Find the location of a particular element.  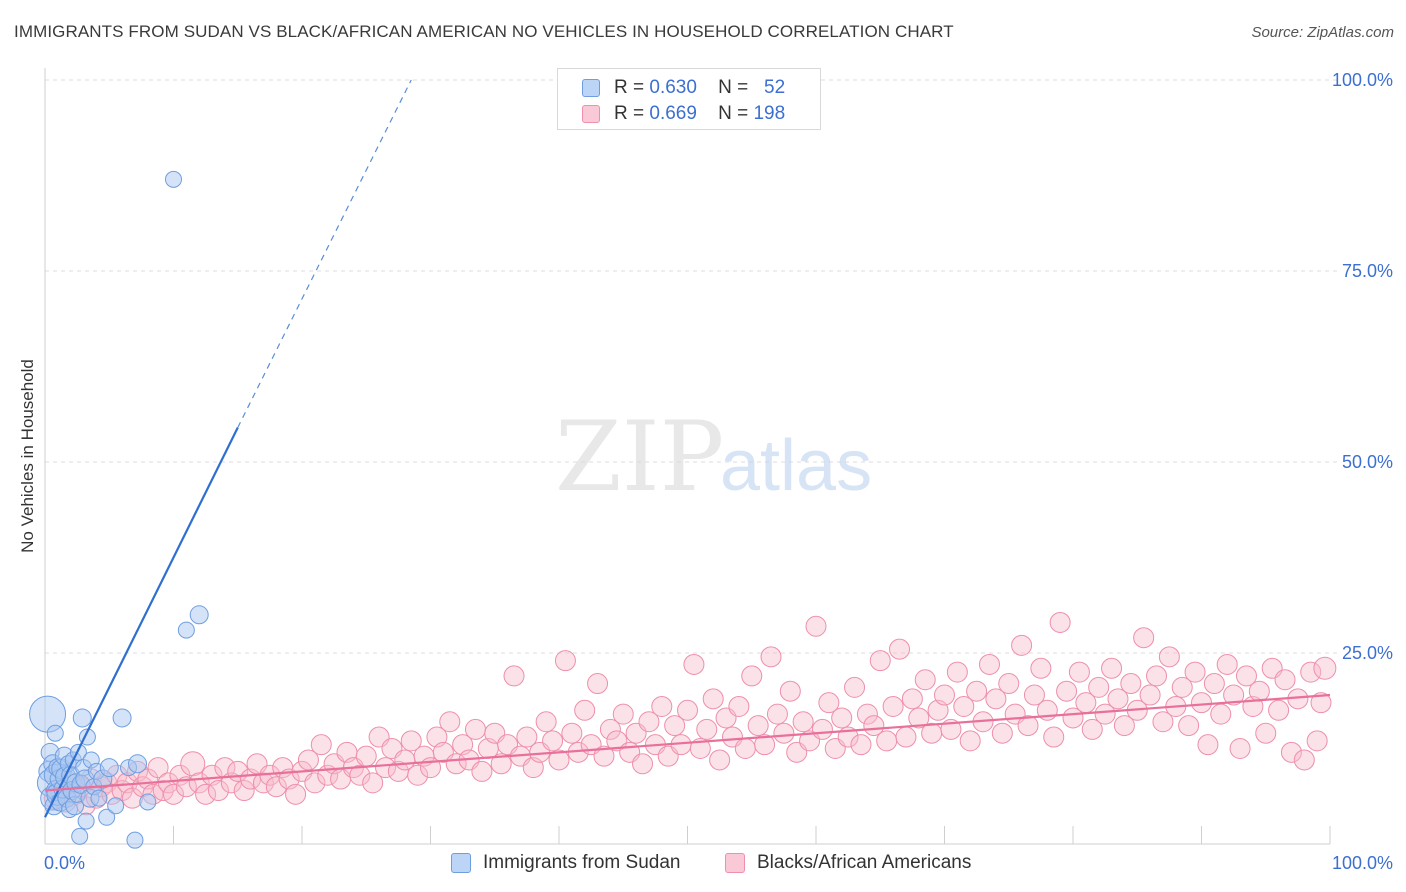

trend-line-black is located at coordinates (687, 742).